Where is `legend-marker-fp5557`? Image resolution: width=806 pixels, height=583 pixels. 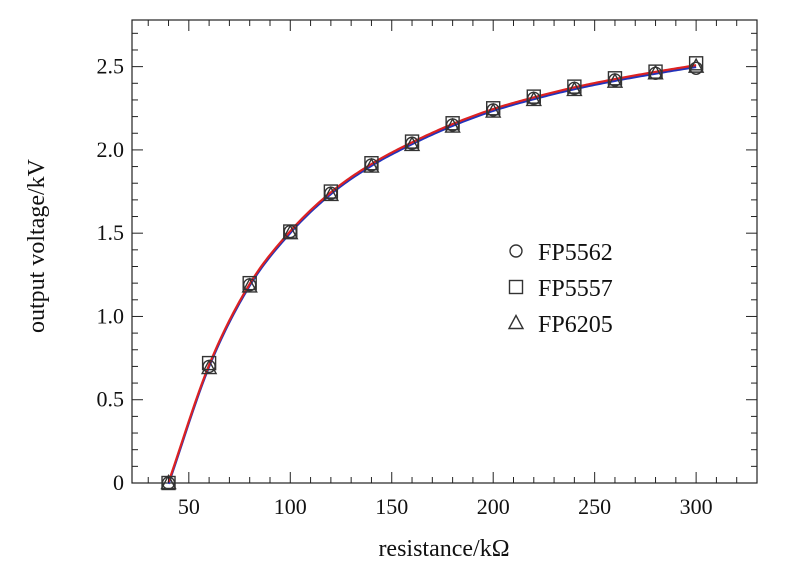
legend-marker-fp5557 is located at coordinates (516, 287).